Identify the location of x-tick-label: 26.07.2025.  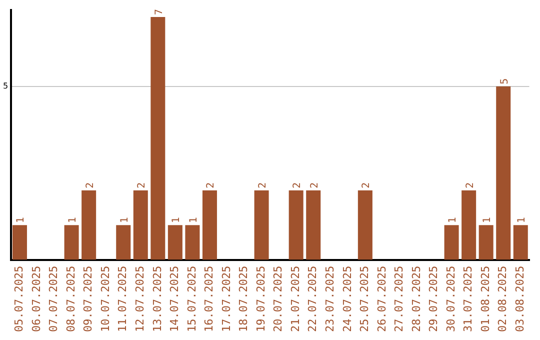
(381, 299).